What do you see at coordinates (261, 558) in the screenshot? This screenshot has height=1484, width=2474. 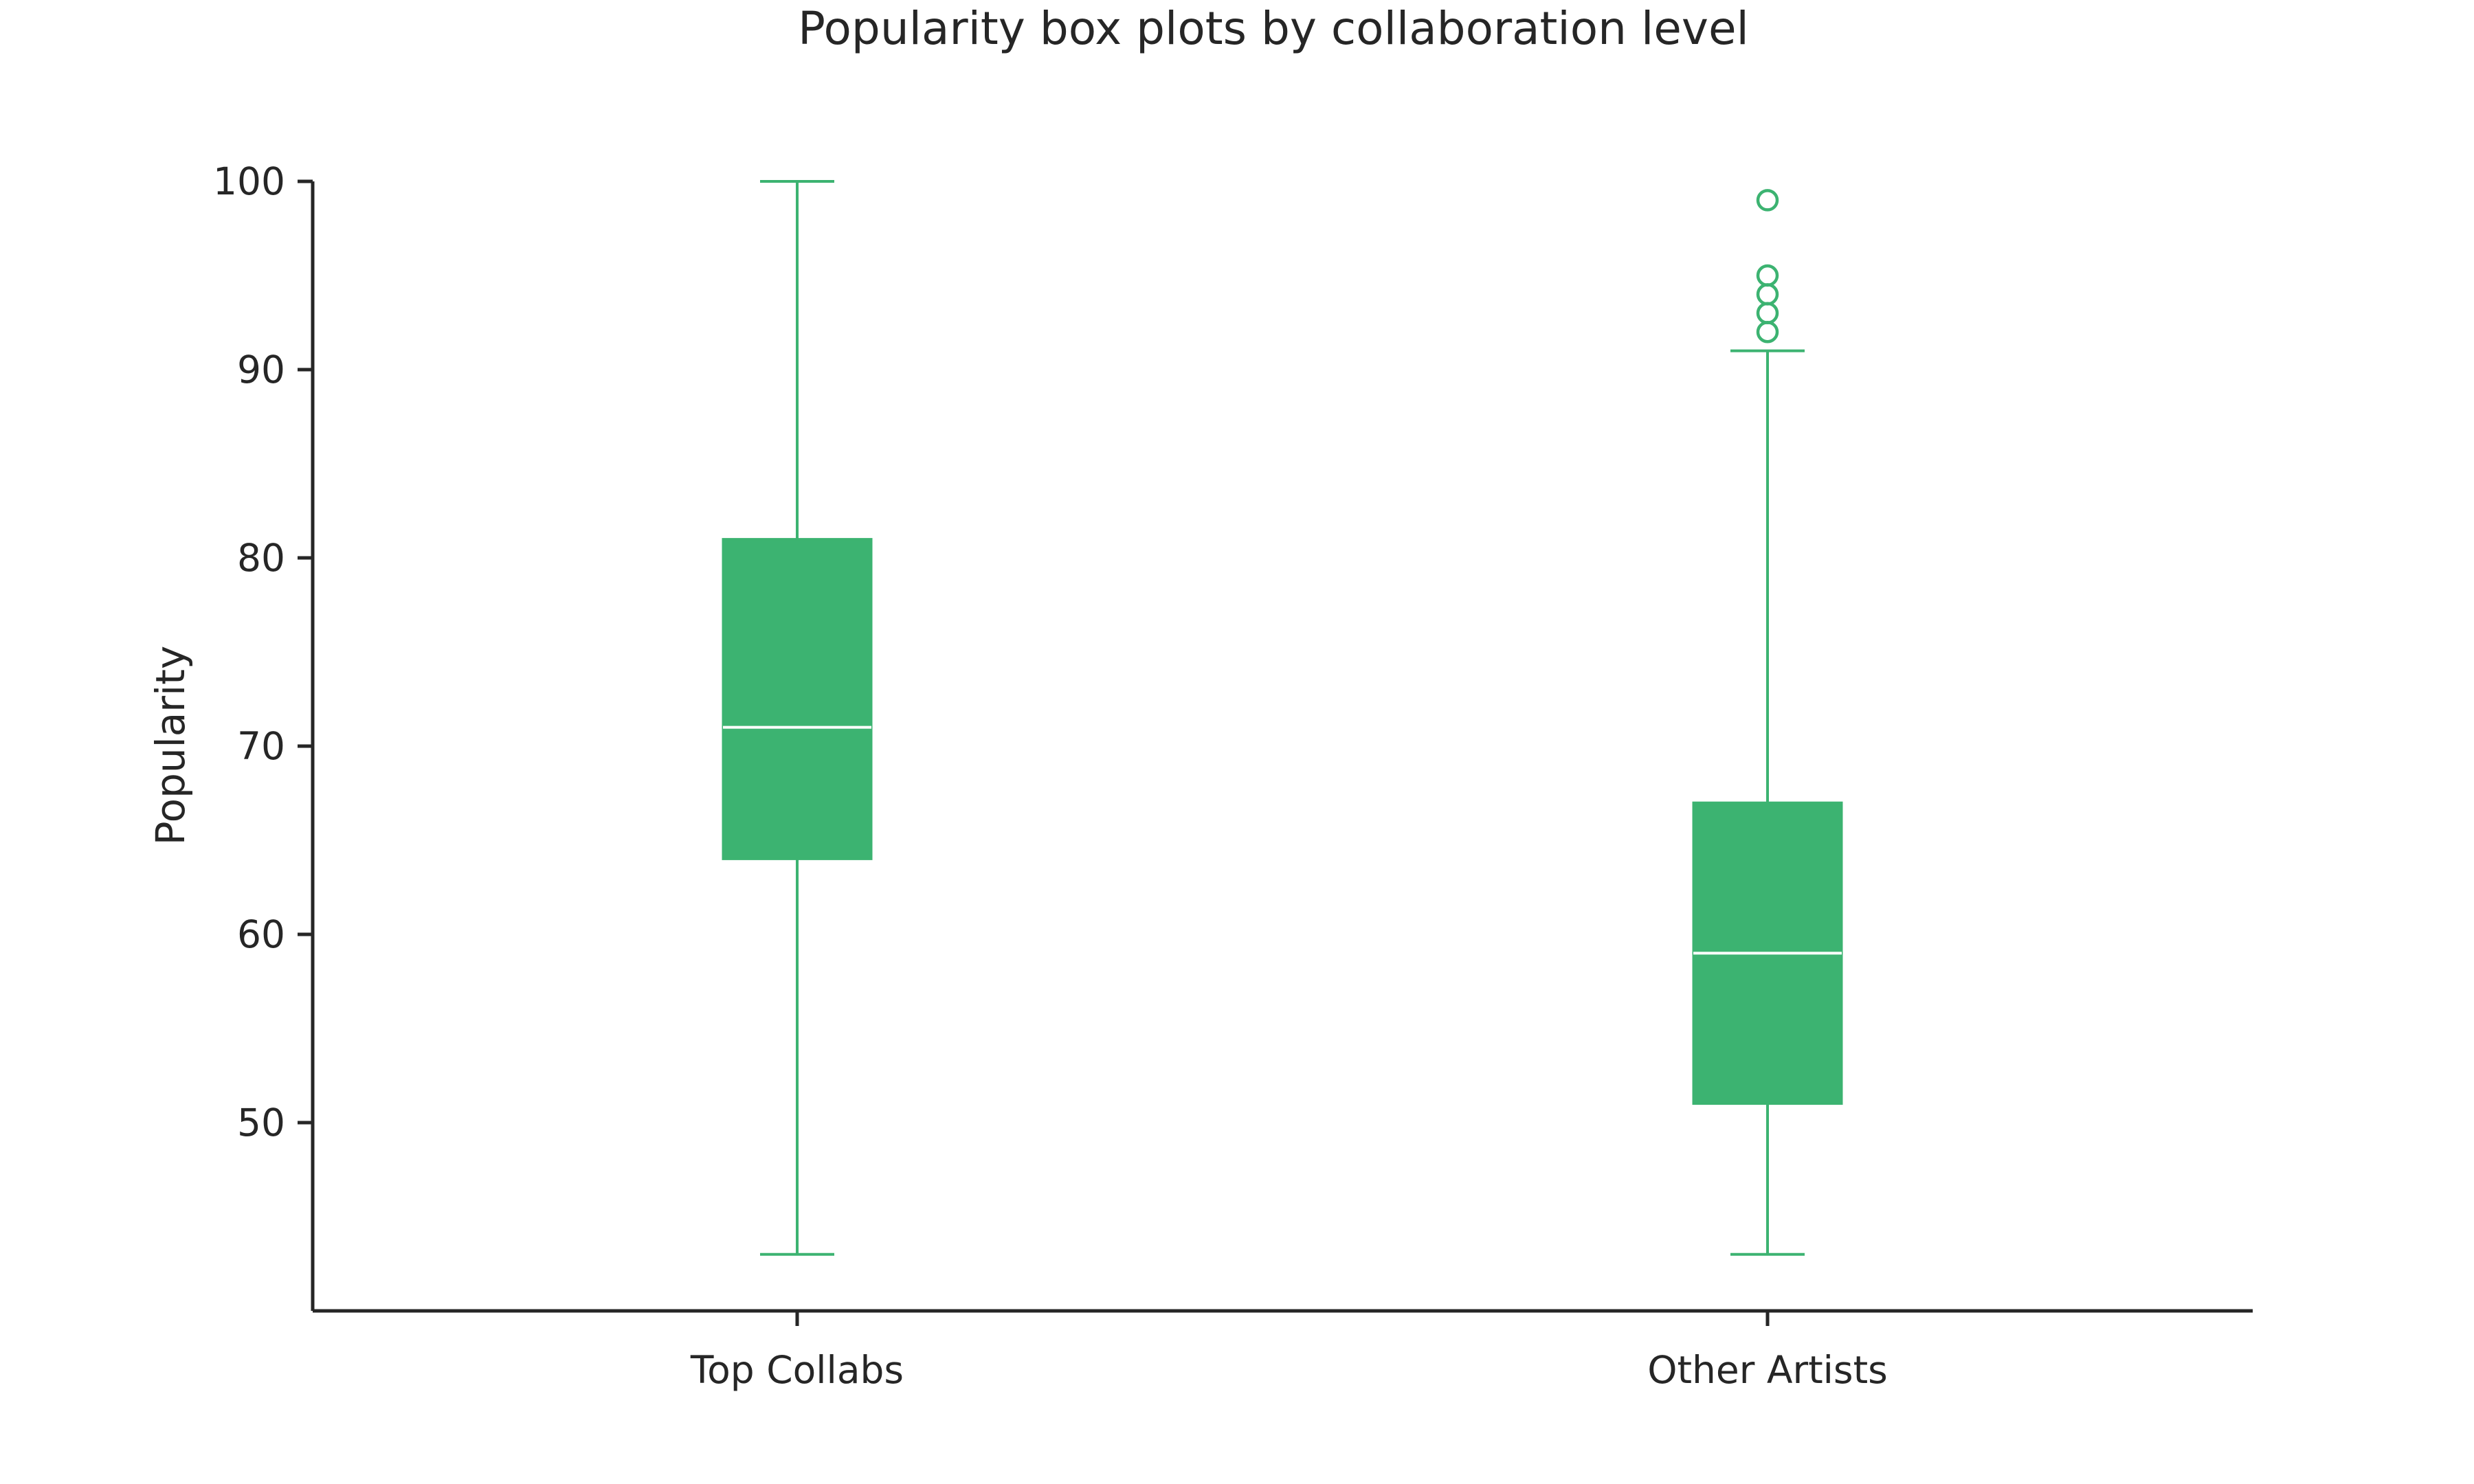 I see `y-tick-label: 80` at bounding box center [261, 558].